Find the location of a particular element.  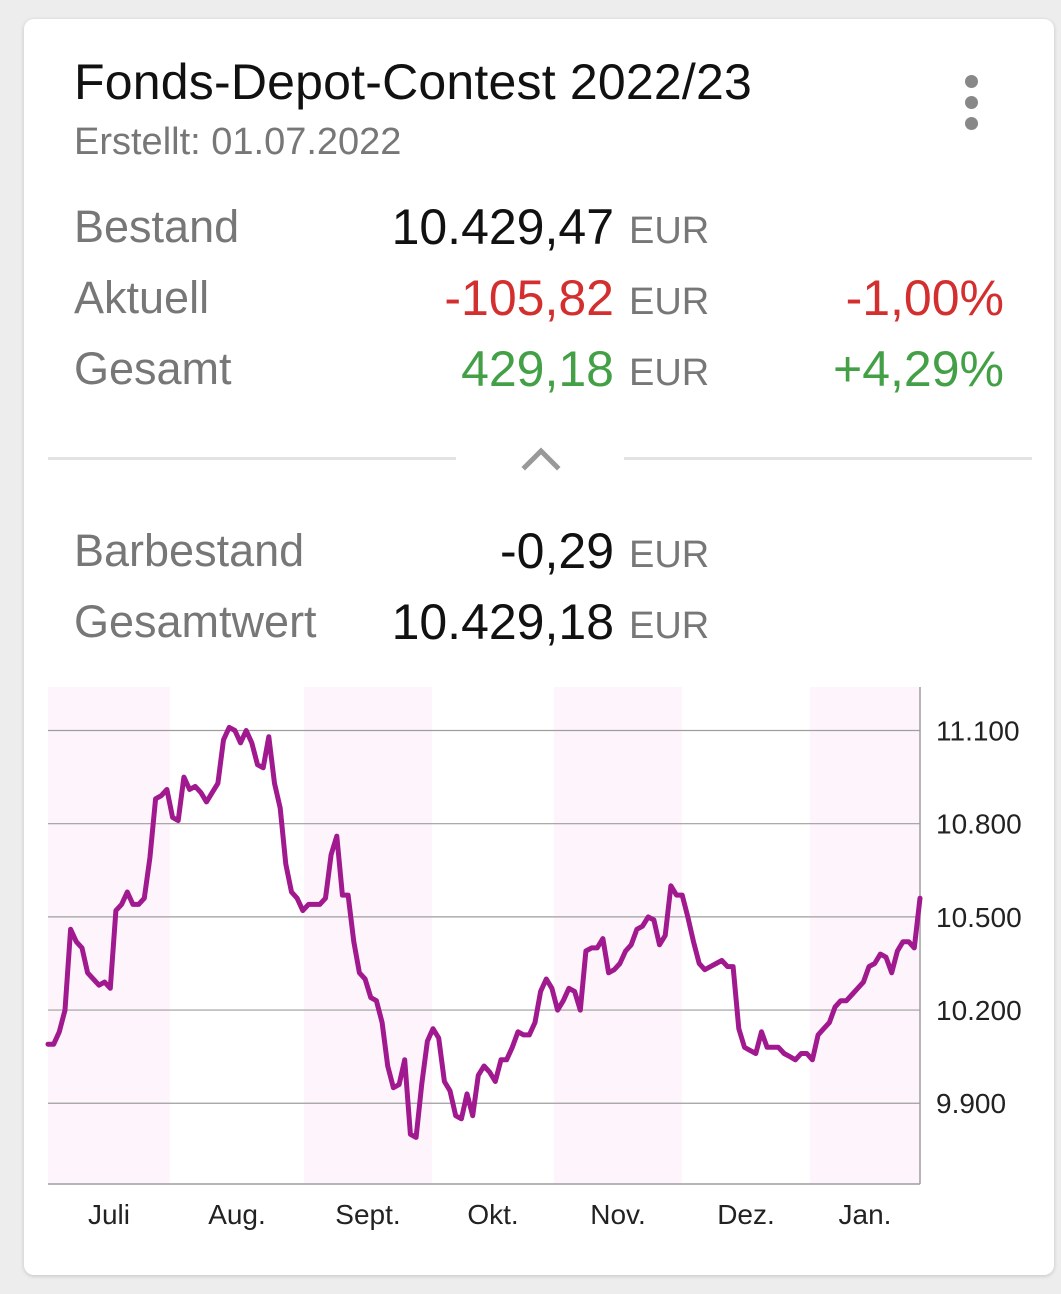

bestand-currency: EUR is located at coordinates (669, 231).